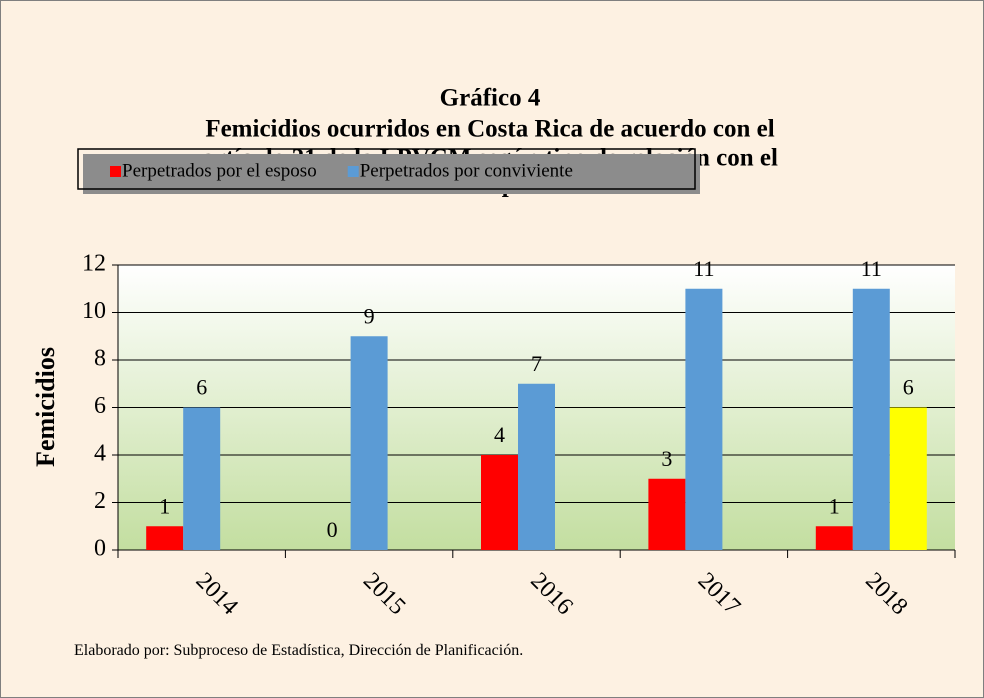 This screenshot has height=698, width=984. I want to click on legend-shadow, so click(391, 174).